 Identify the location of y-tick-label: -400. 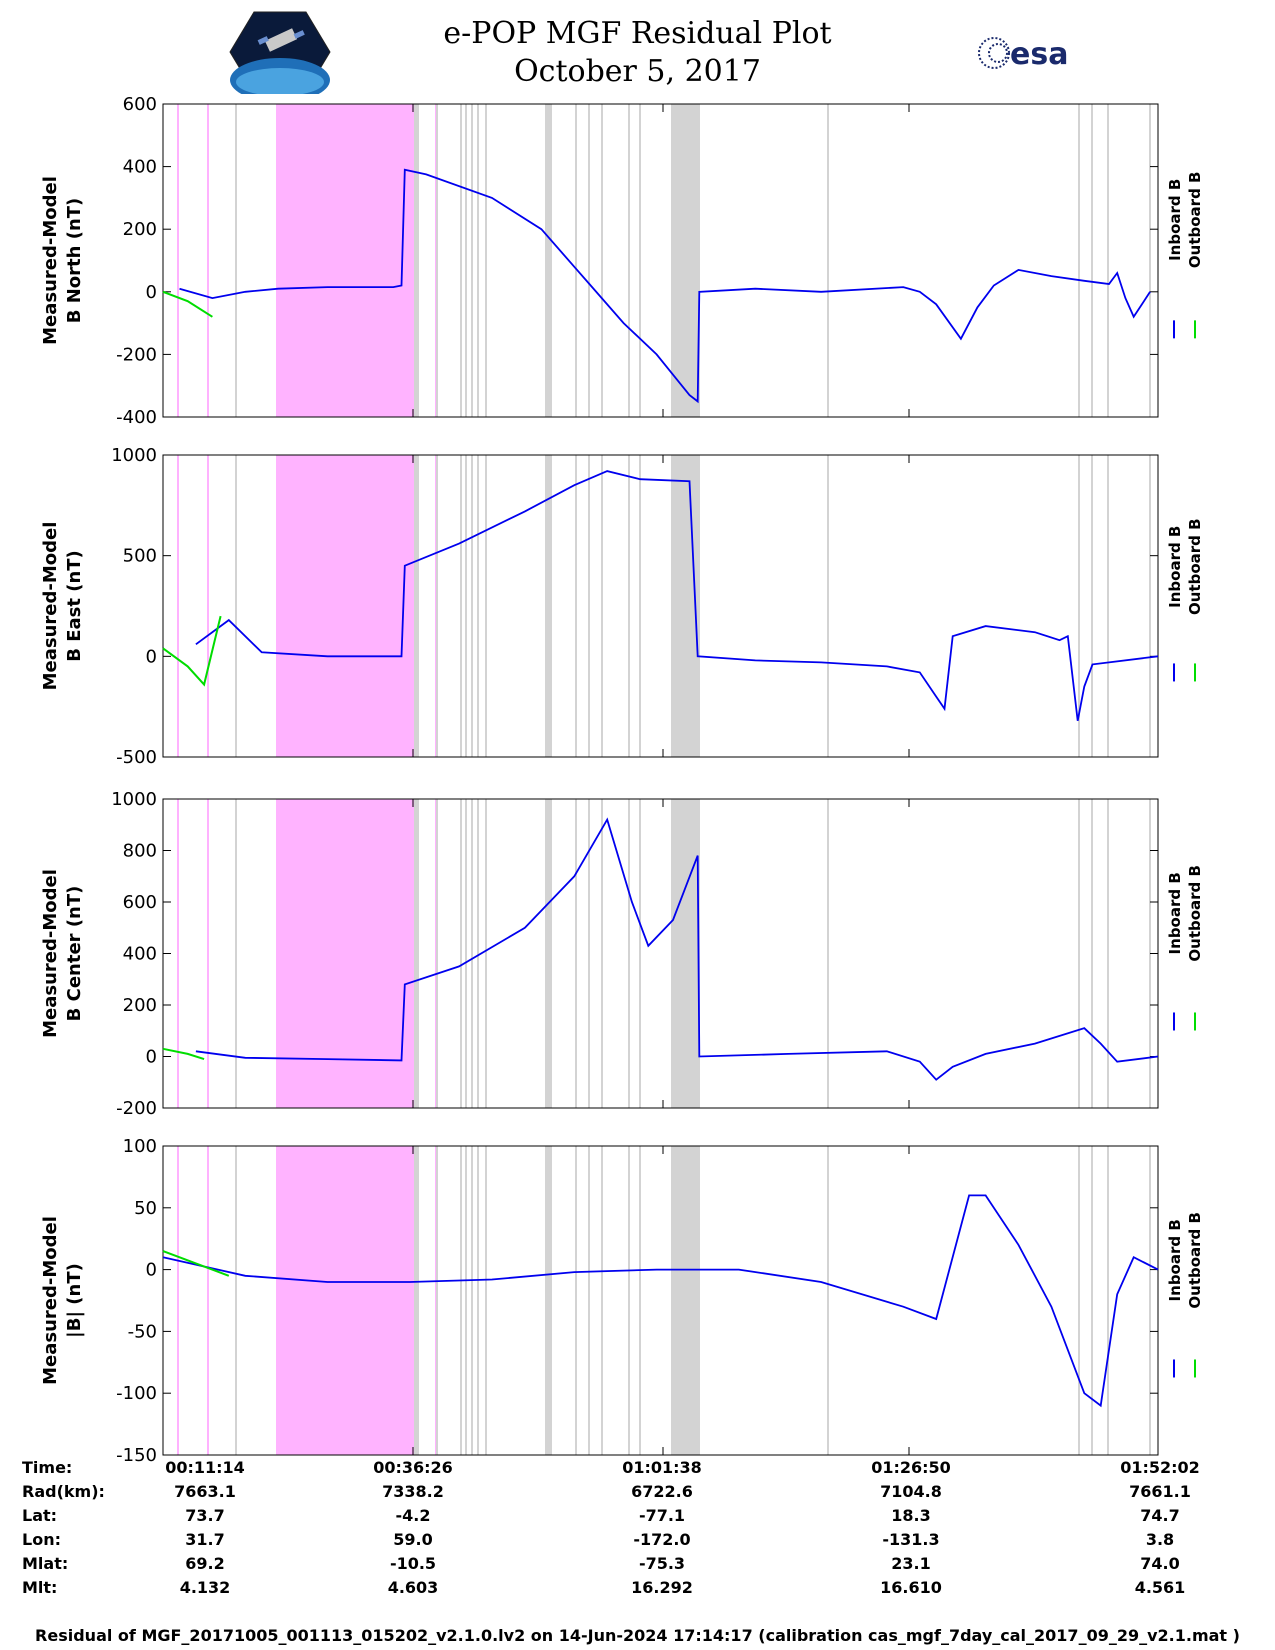
(136, 417).